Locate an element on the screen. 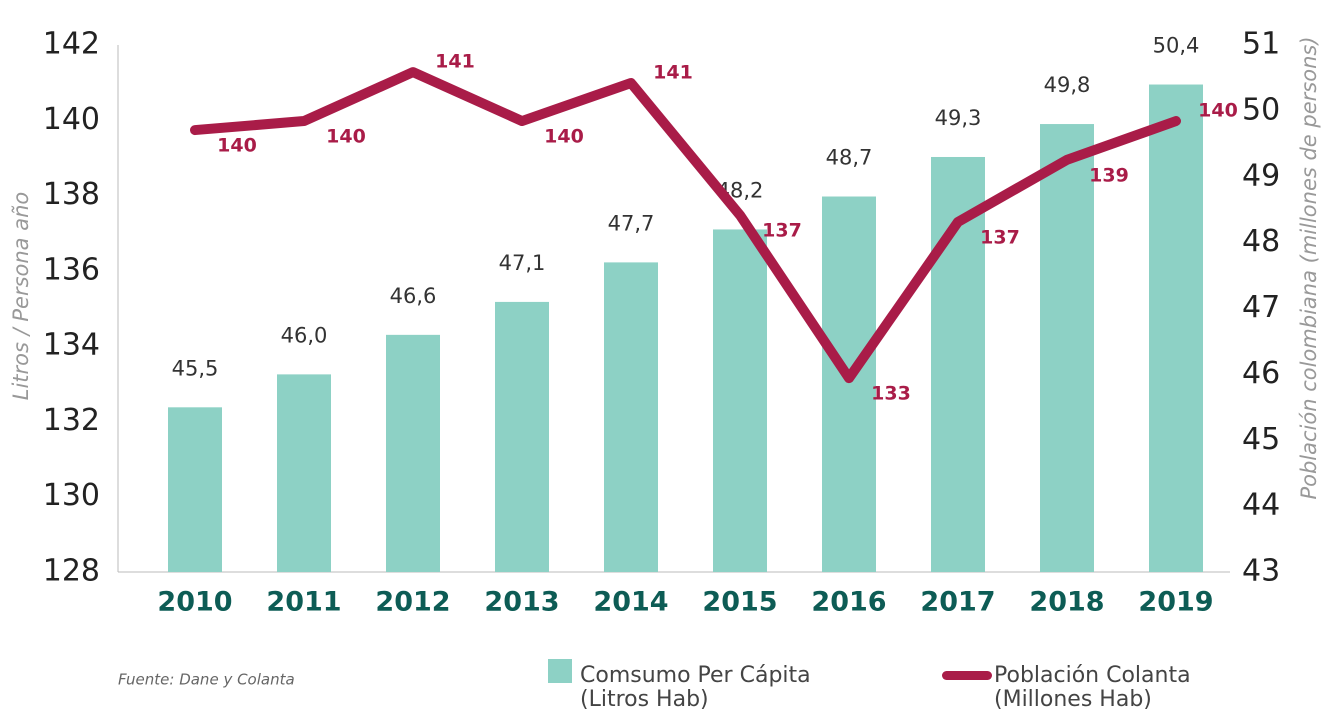  y2-tick-label: 48 is located at coordinates (1261, 241).